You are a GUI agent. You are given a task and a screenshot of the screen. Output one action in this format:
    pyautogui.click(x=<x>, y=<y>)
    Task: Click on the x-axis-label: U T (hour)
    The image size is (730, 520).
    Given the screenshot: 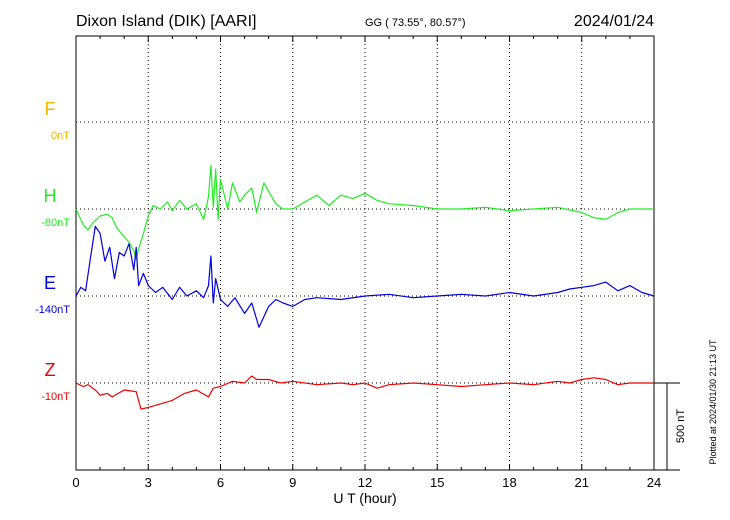 What is the action you would take?
    pyautogui.click(x=364, y=498)
    